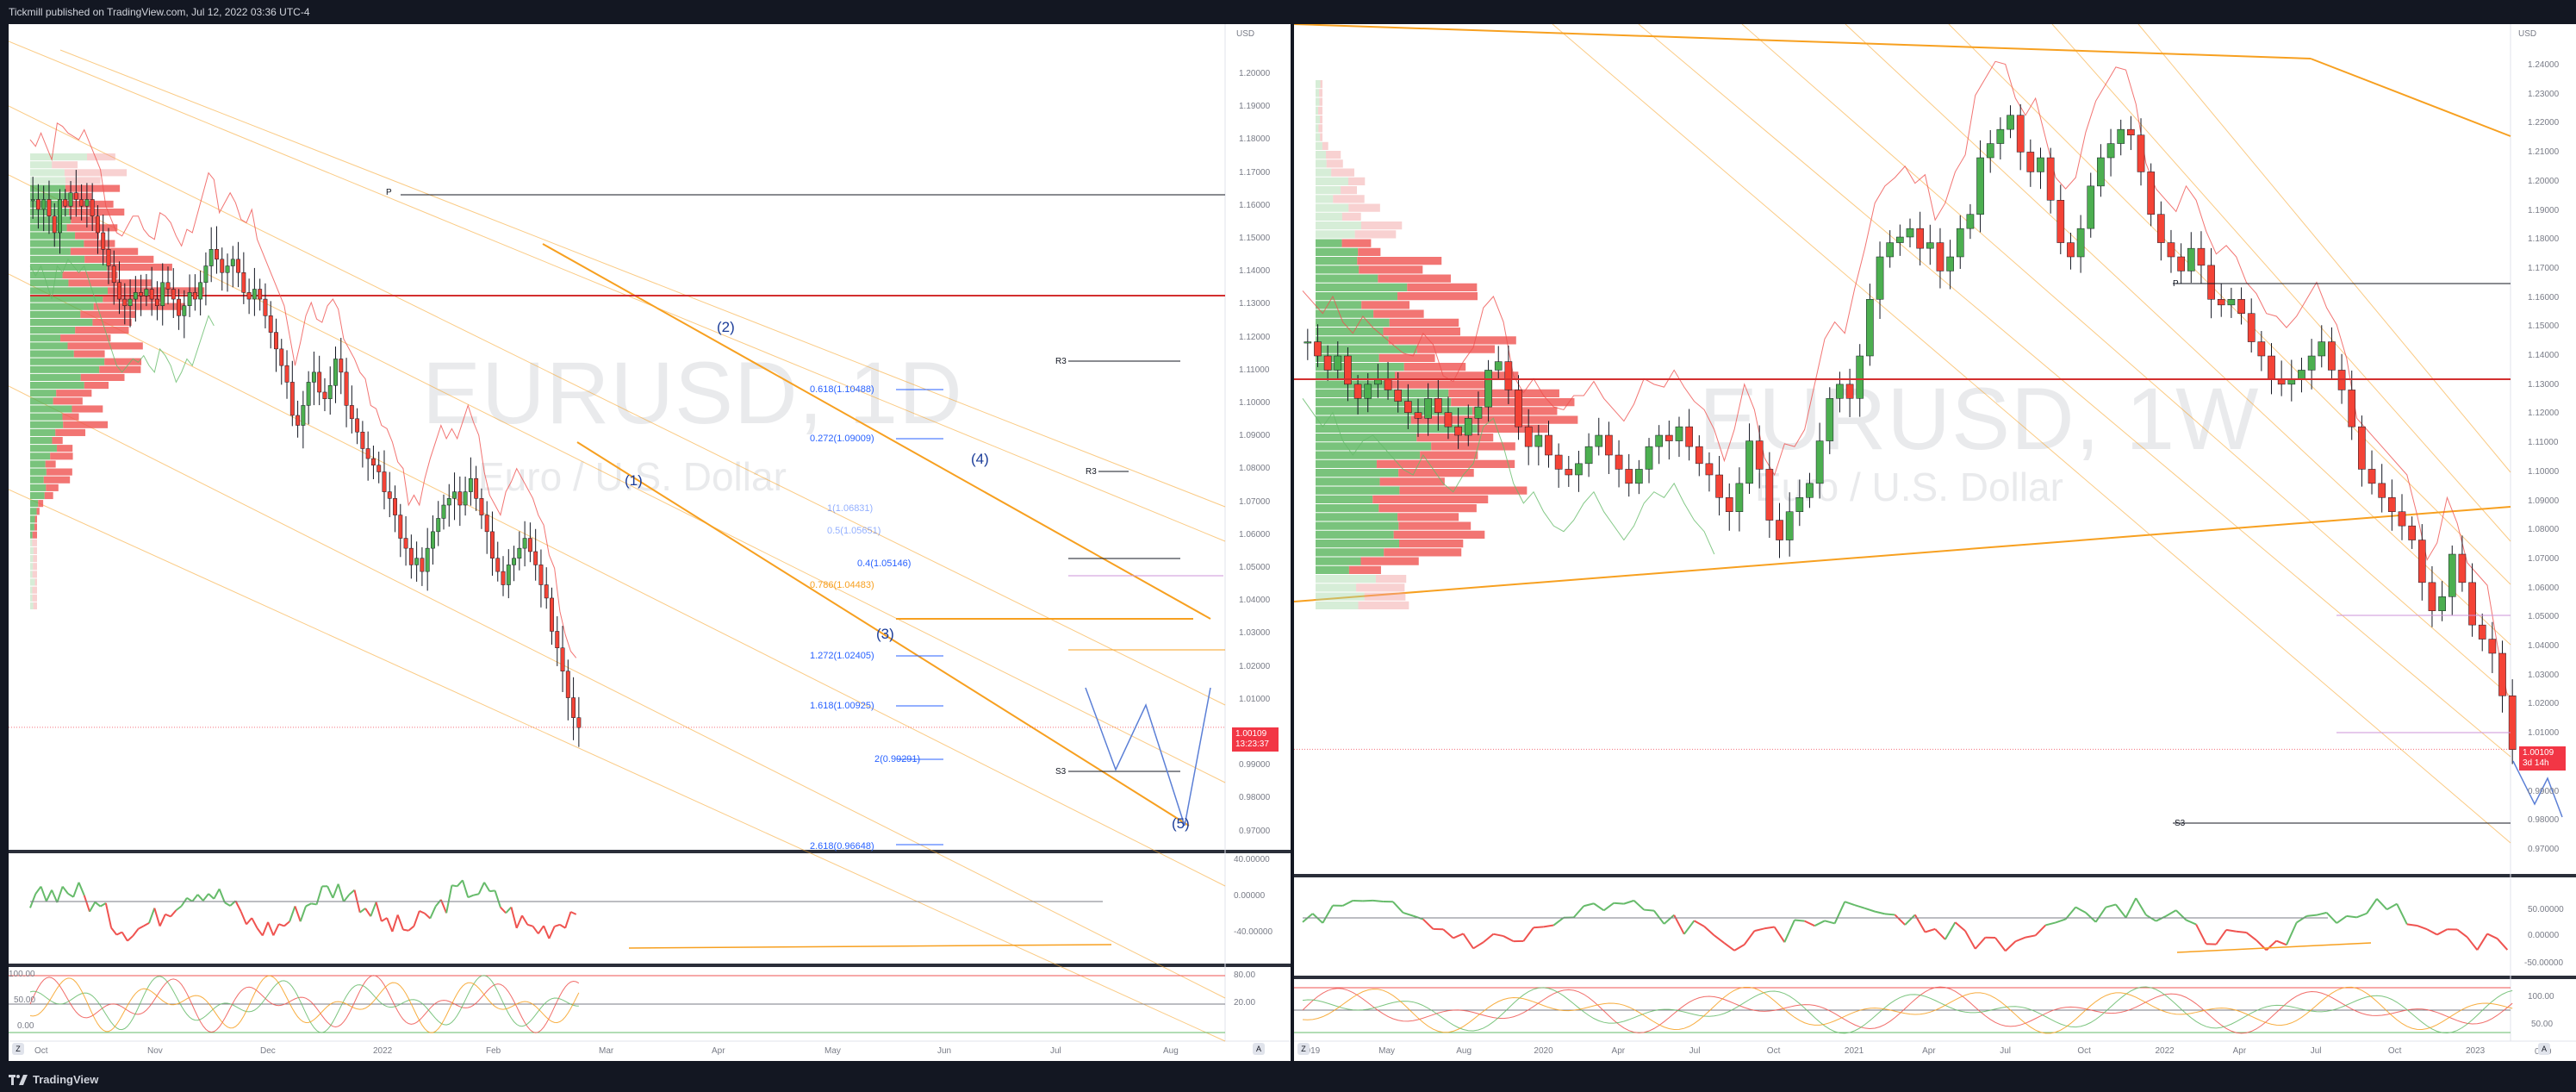  What do you see at coordinates (1509, 476) in the screenshot?
I see `support-trail-line` at bounding box center [1509, 476].